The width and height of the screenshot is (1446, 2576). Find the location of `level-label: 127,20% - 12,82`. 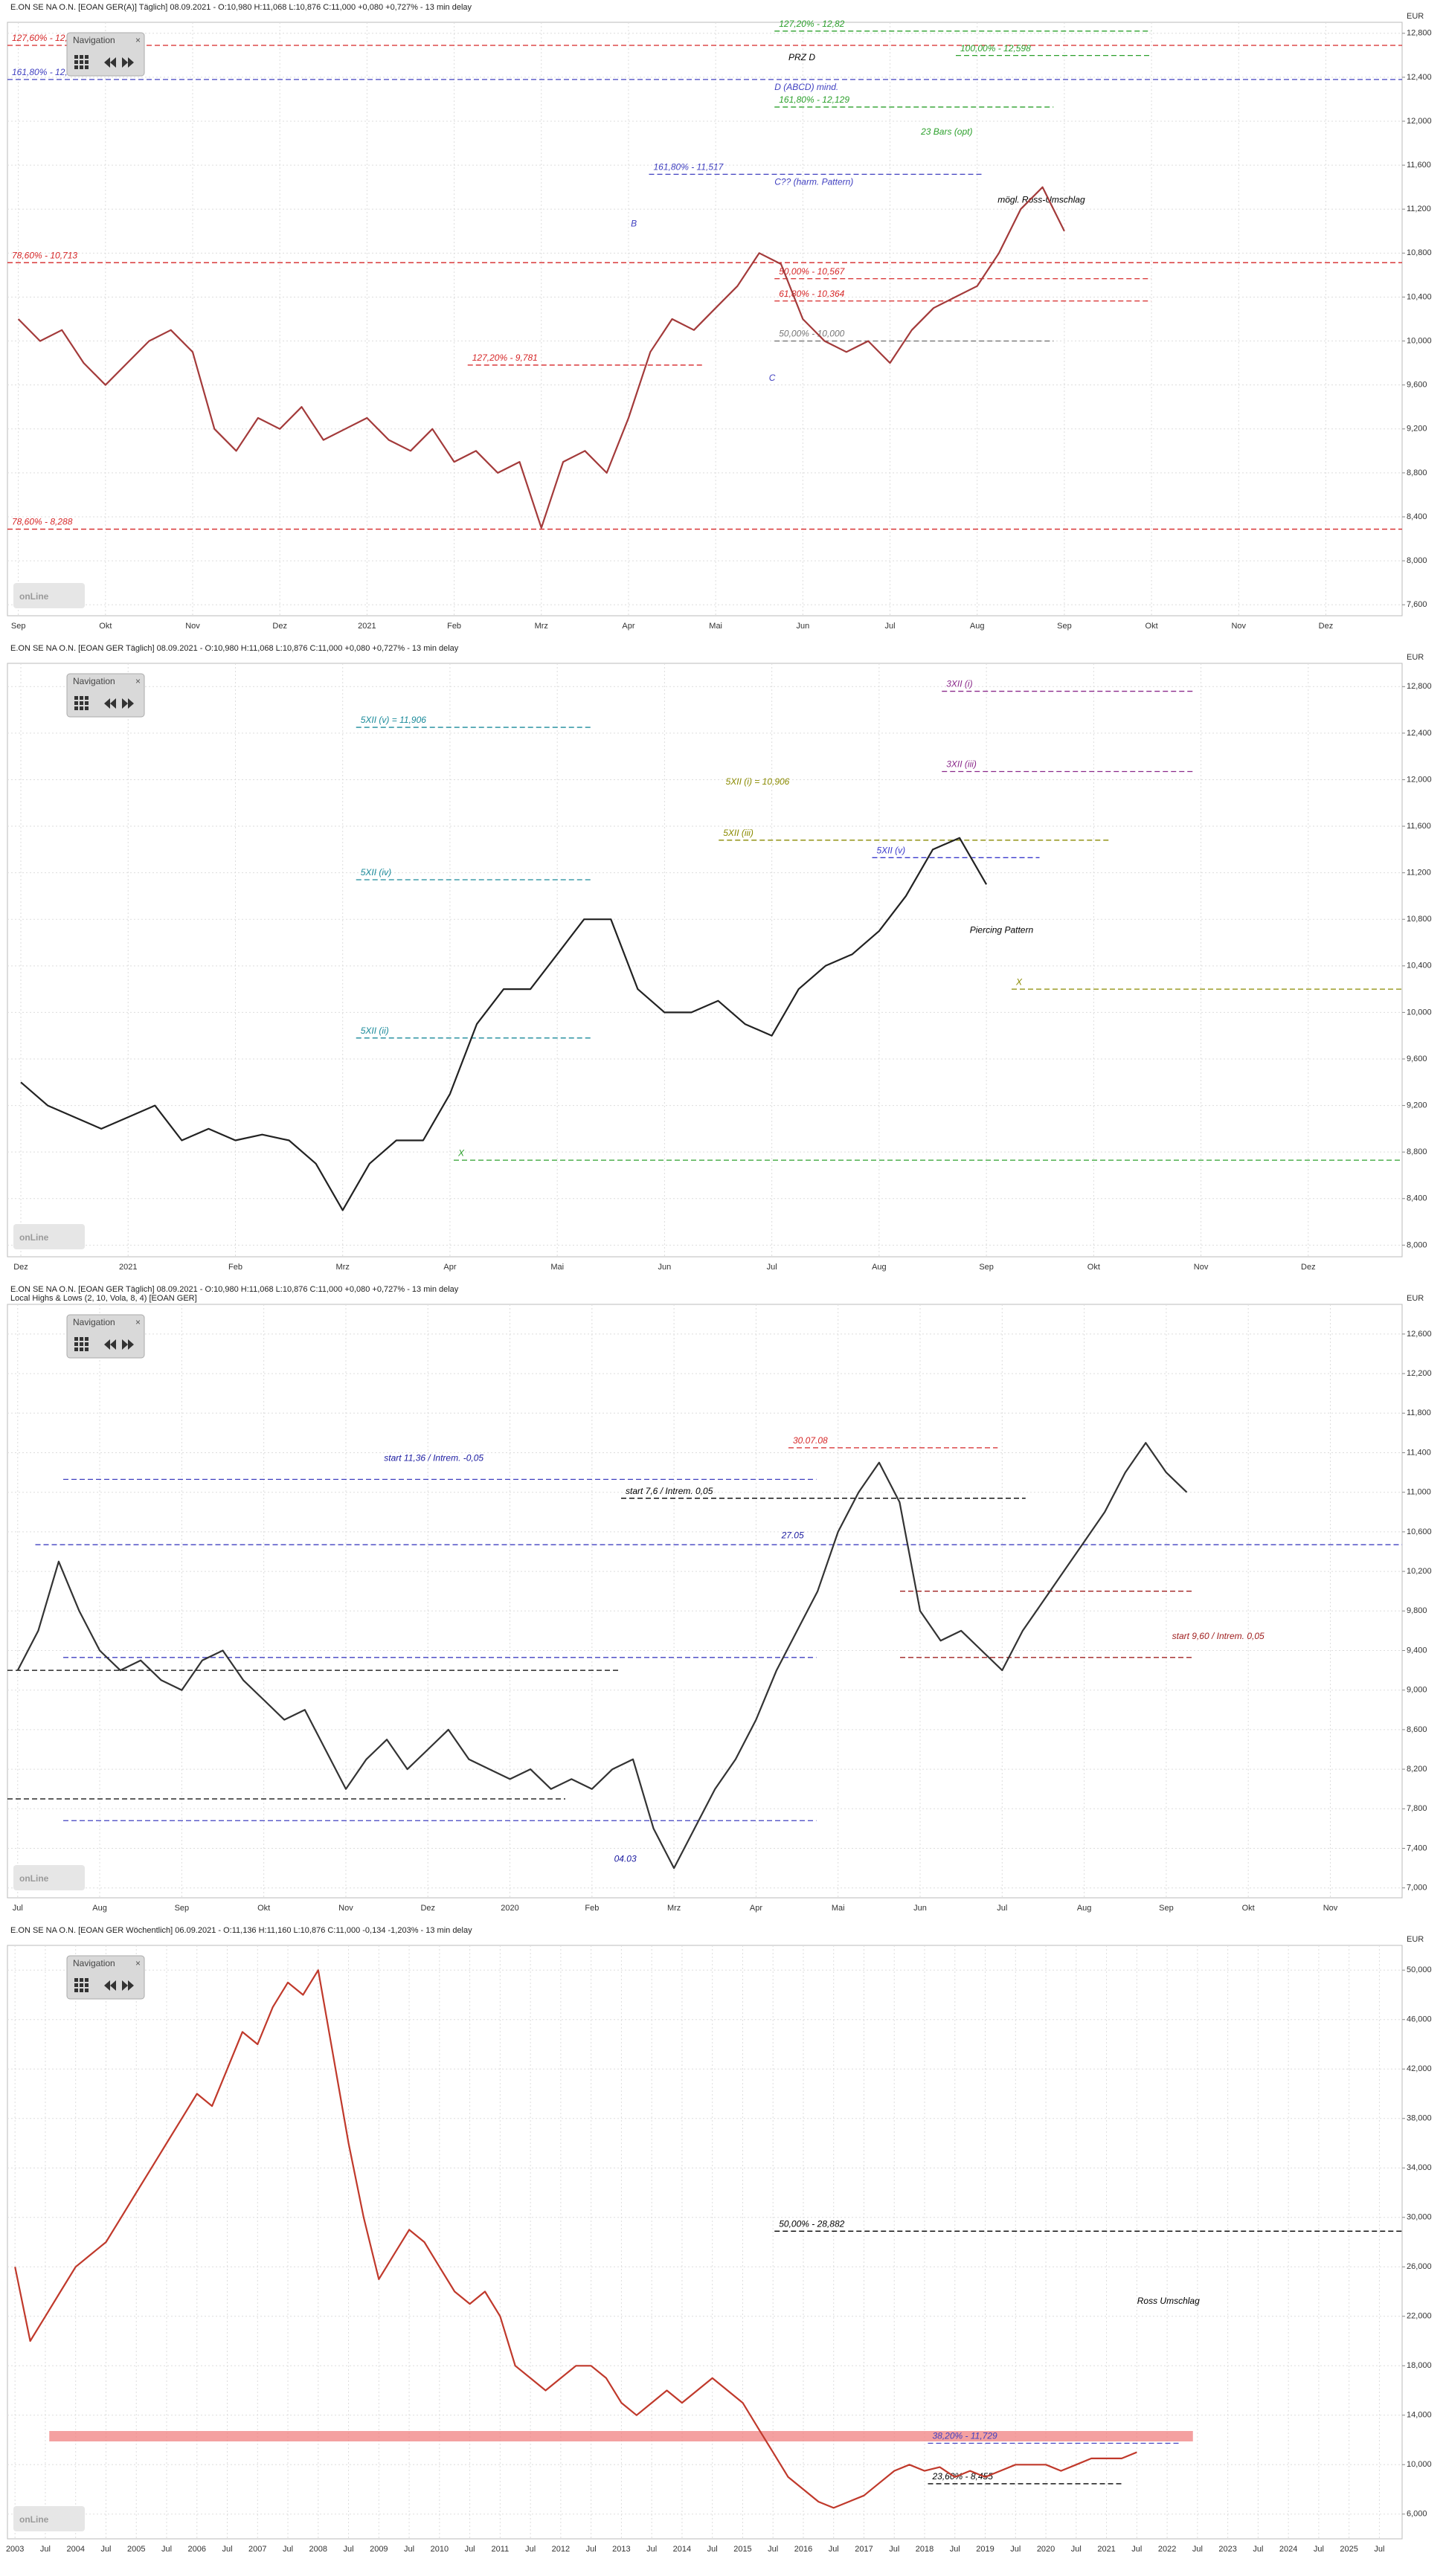

level-label: 127,20% - 12,82 is located at coordinates (812, 24).